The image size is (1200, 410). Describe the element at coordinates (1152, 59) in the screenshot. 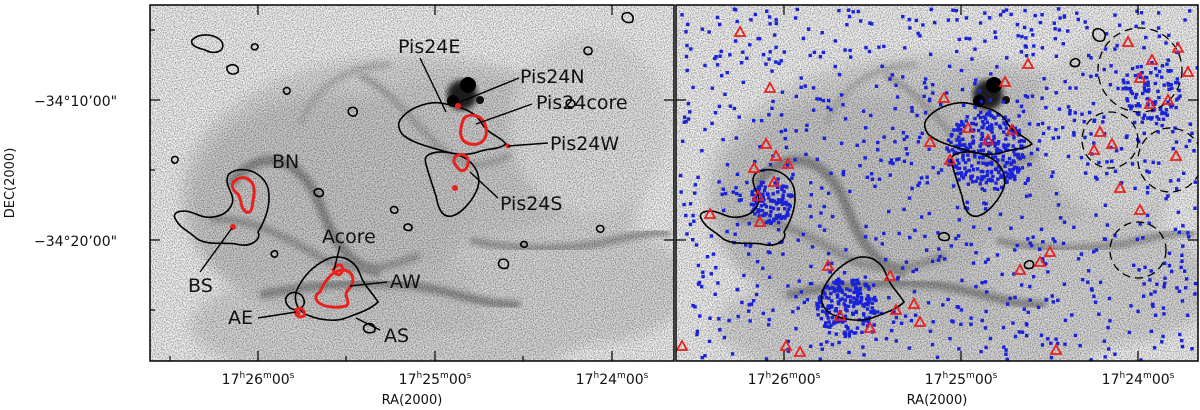

I see `triangle-marker` at that location.